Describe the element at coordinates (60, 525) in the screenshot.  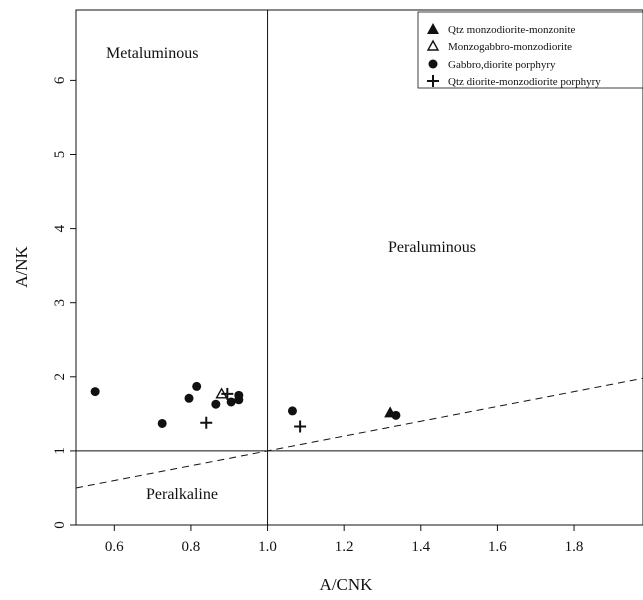
I see `y-tick-label: 0` at that location.